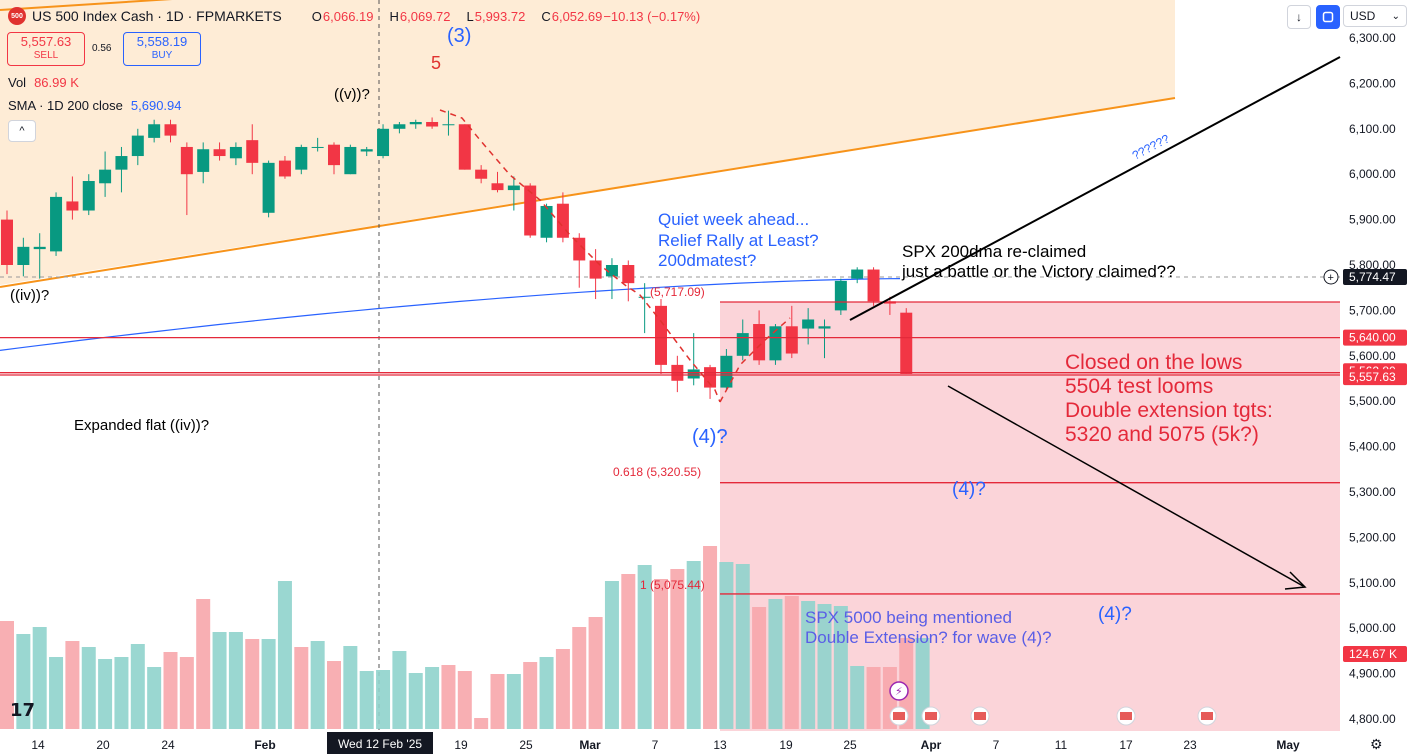 The width and height of the screenshot is (1414, 755). I want to click on wave-v-label: ((v))?, so click(352, 94).